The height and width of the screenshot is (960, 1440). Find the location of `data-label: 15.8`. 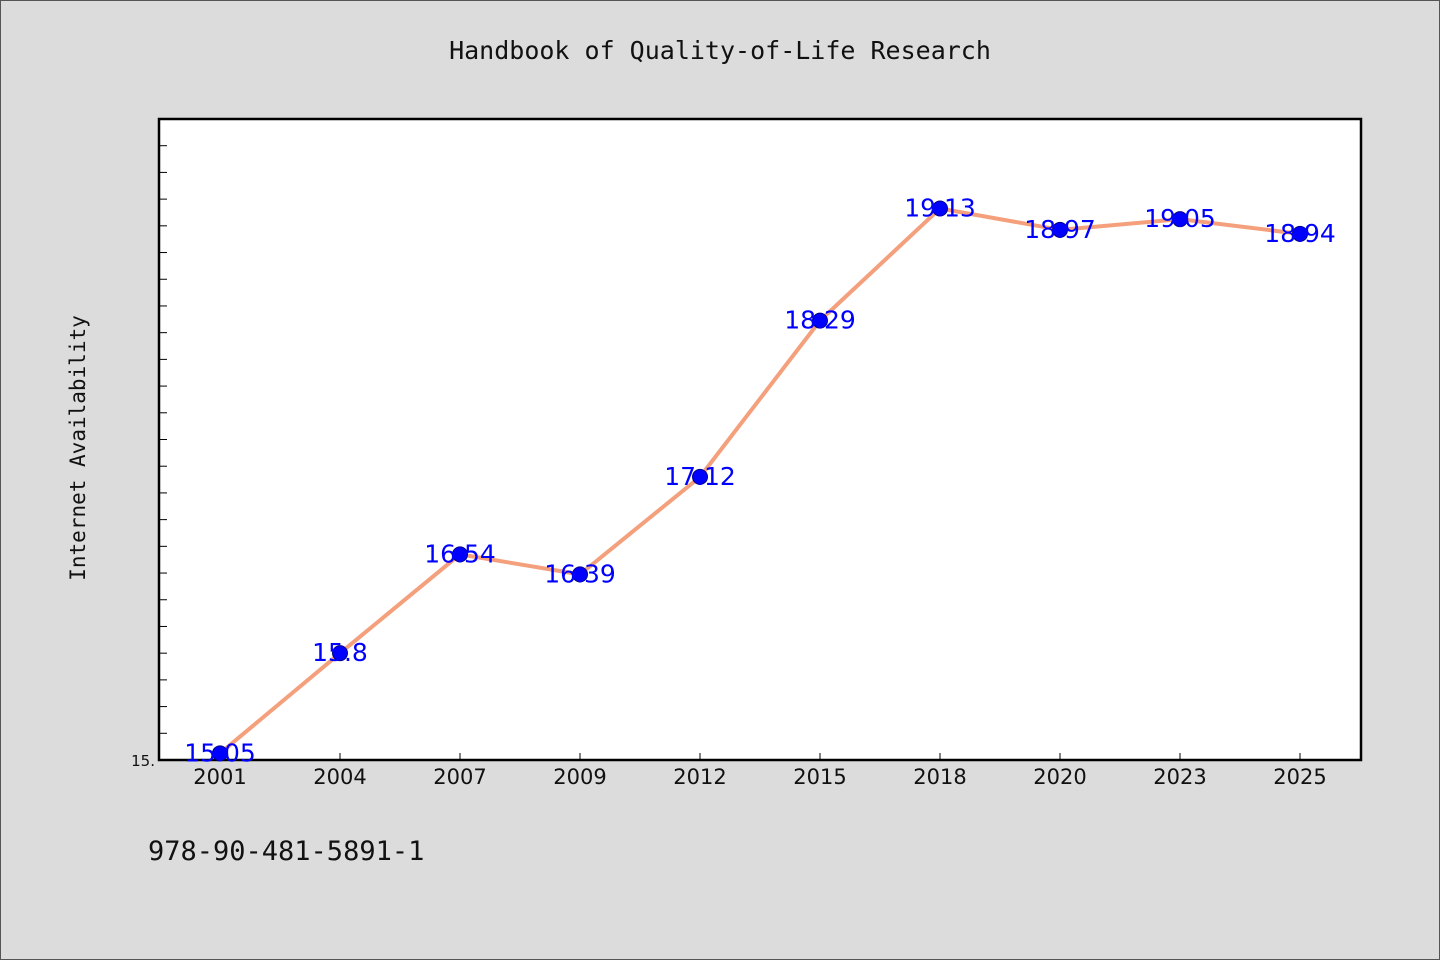

data-label: 15.8 is located at coordinates (340, 652).